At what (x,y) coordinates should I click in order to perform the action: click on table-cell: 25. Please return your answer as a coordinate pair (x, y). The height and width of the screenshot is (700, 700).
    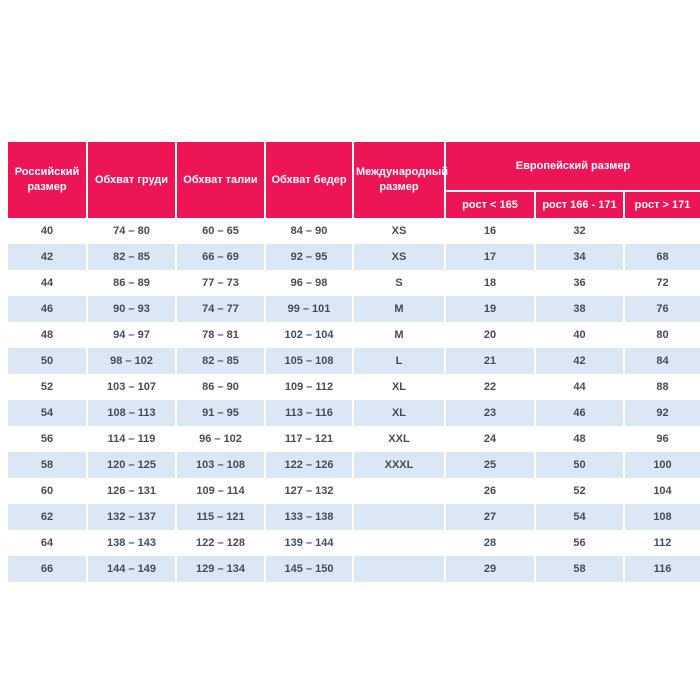
    Looking at the image, I should click on (491, 465).